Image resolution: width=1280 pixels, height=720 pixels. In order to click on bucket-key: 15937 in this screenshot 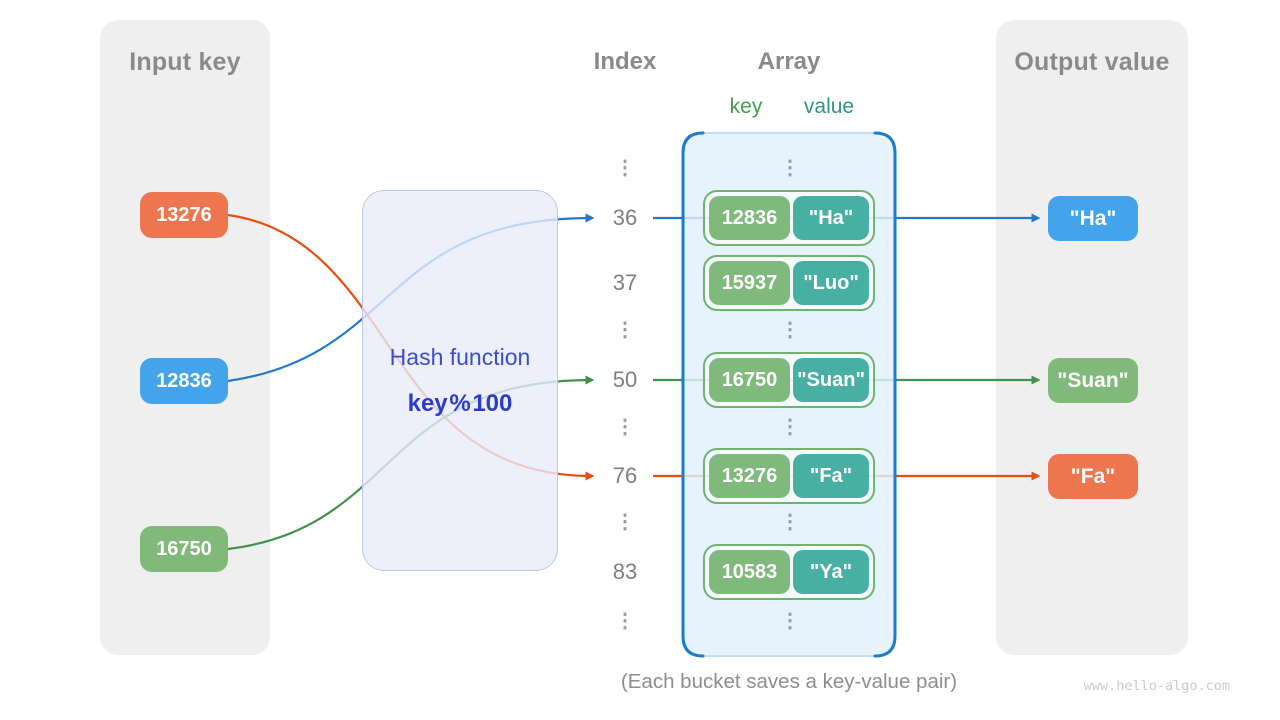, I will do `click(749, 283)`.